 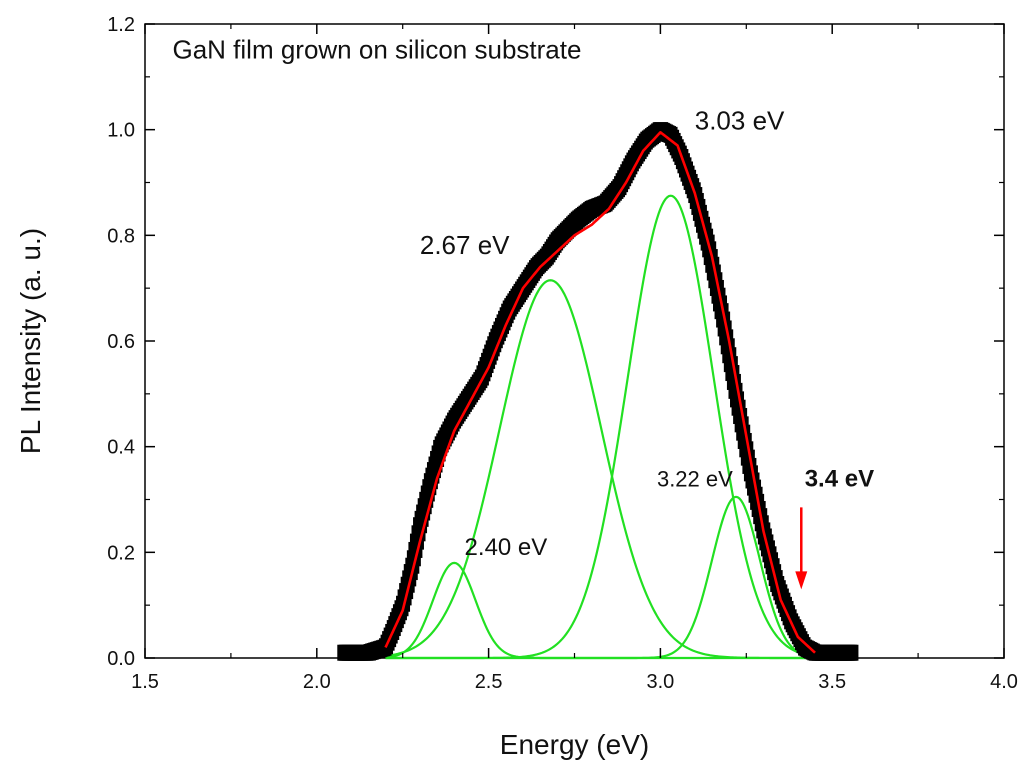 What do you see at coordinates (121, 342) in the screenshot?
I see `y-tick-label: 0.6` at bounding box center [121, 342].